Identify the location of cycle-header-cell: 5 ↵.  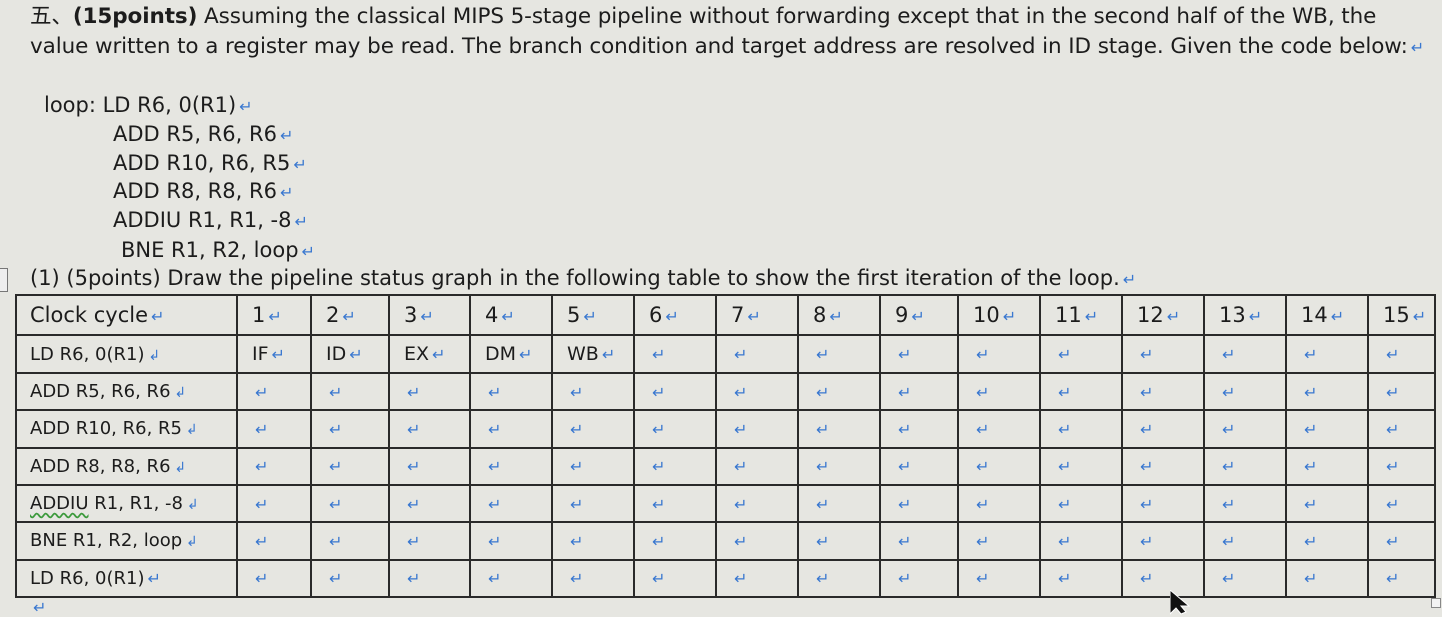
(593, 315).